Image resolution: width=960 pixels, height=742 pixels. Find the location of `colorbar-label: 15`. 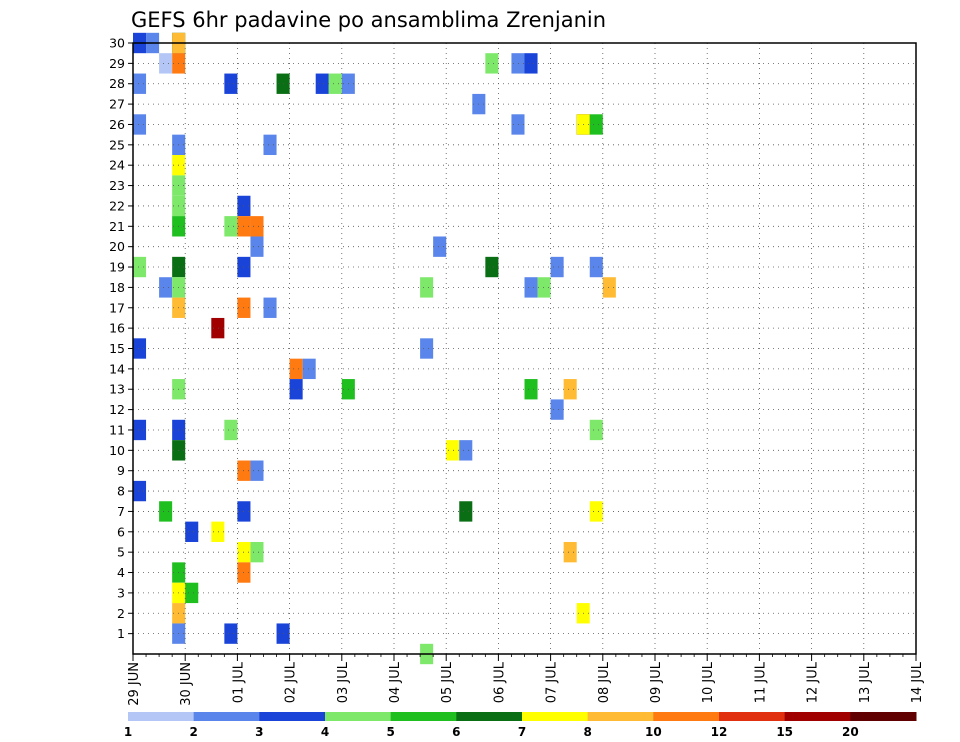

colorbar-label: 15 is located at coordinates (784, 732).